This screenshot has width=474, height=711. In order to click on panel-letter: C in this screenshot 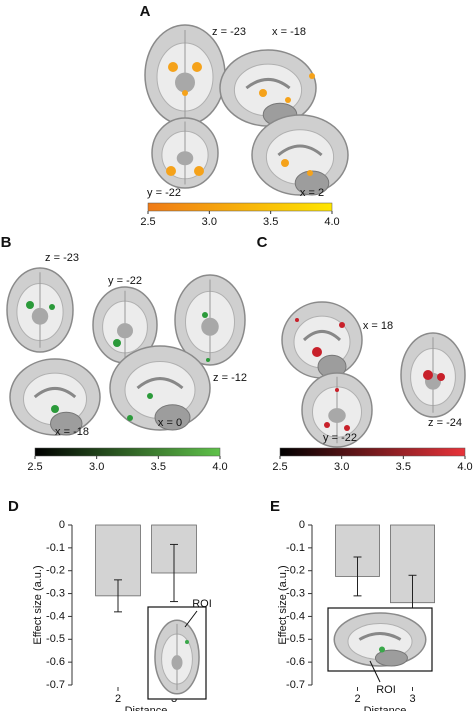, I will do `click(262, 242)`.